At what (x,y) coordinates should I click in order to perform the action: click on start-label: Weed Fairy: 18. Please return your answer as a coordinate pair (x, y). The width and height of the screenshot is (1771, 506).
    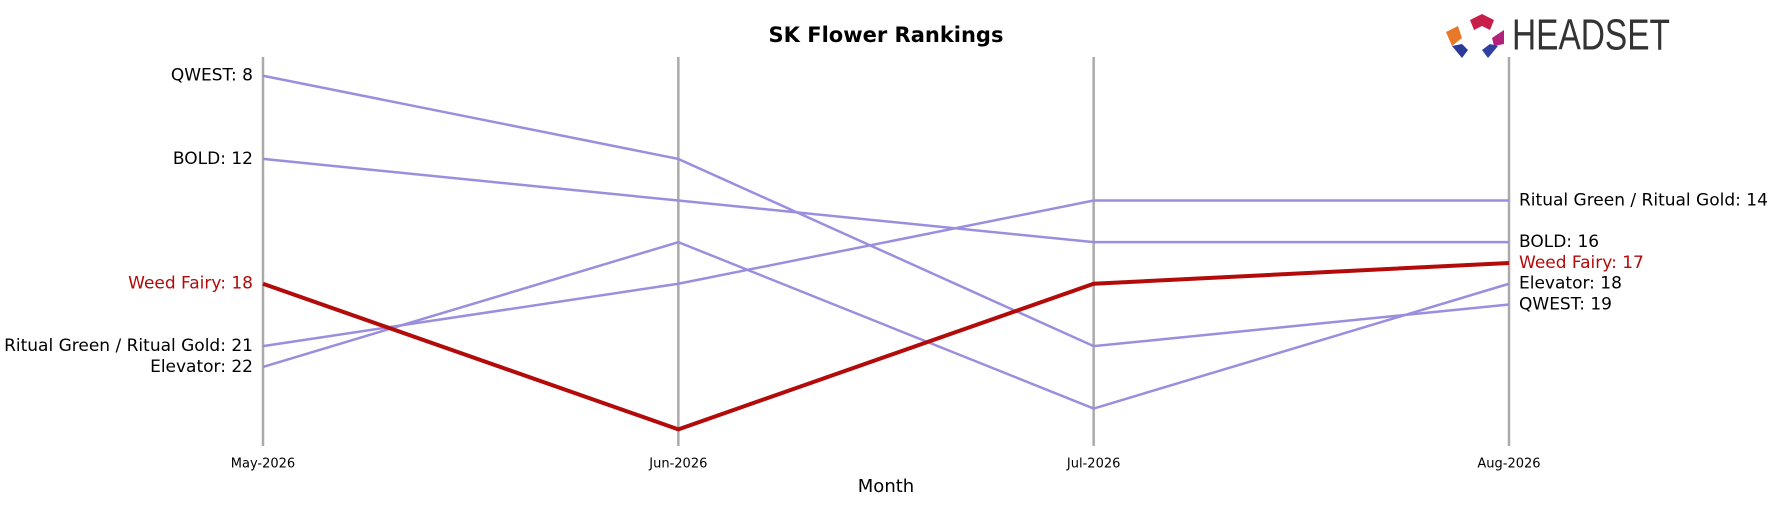
    Looking at the image, I should click on (190, 284).